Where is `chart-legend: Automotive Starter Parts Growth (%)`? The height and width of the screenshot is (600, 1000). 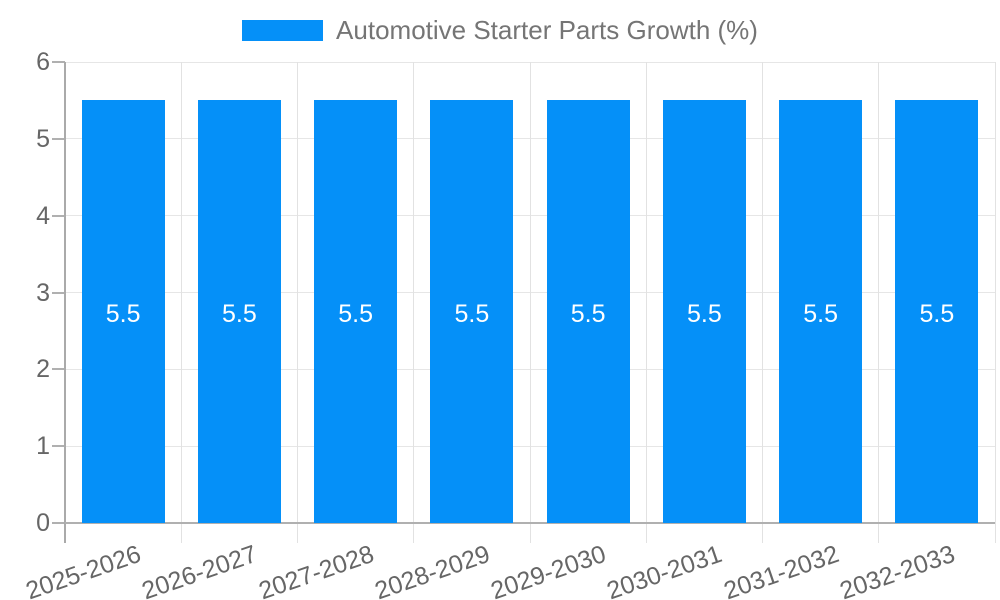 chart-legend: Automotive Starter Parts Growth (%) is located at coordinates (500, 30).